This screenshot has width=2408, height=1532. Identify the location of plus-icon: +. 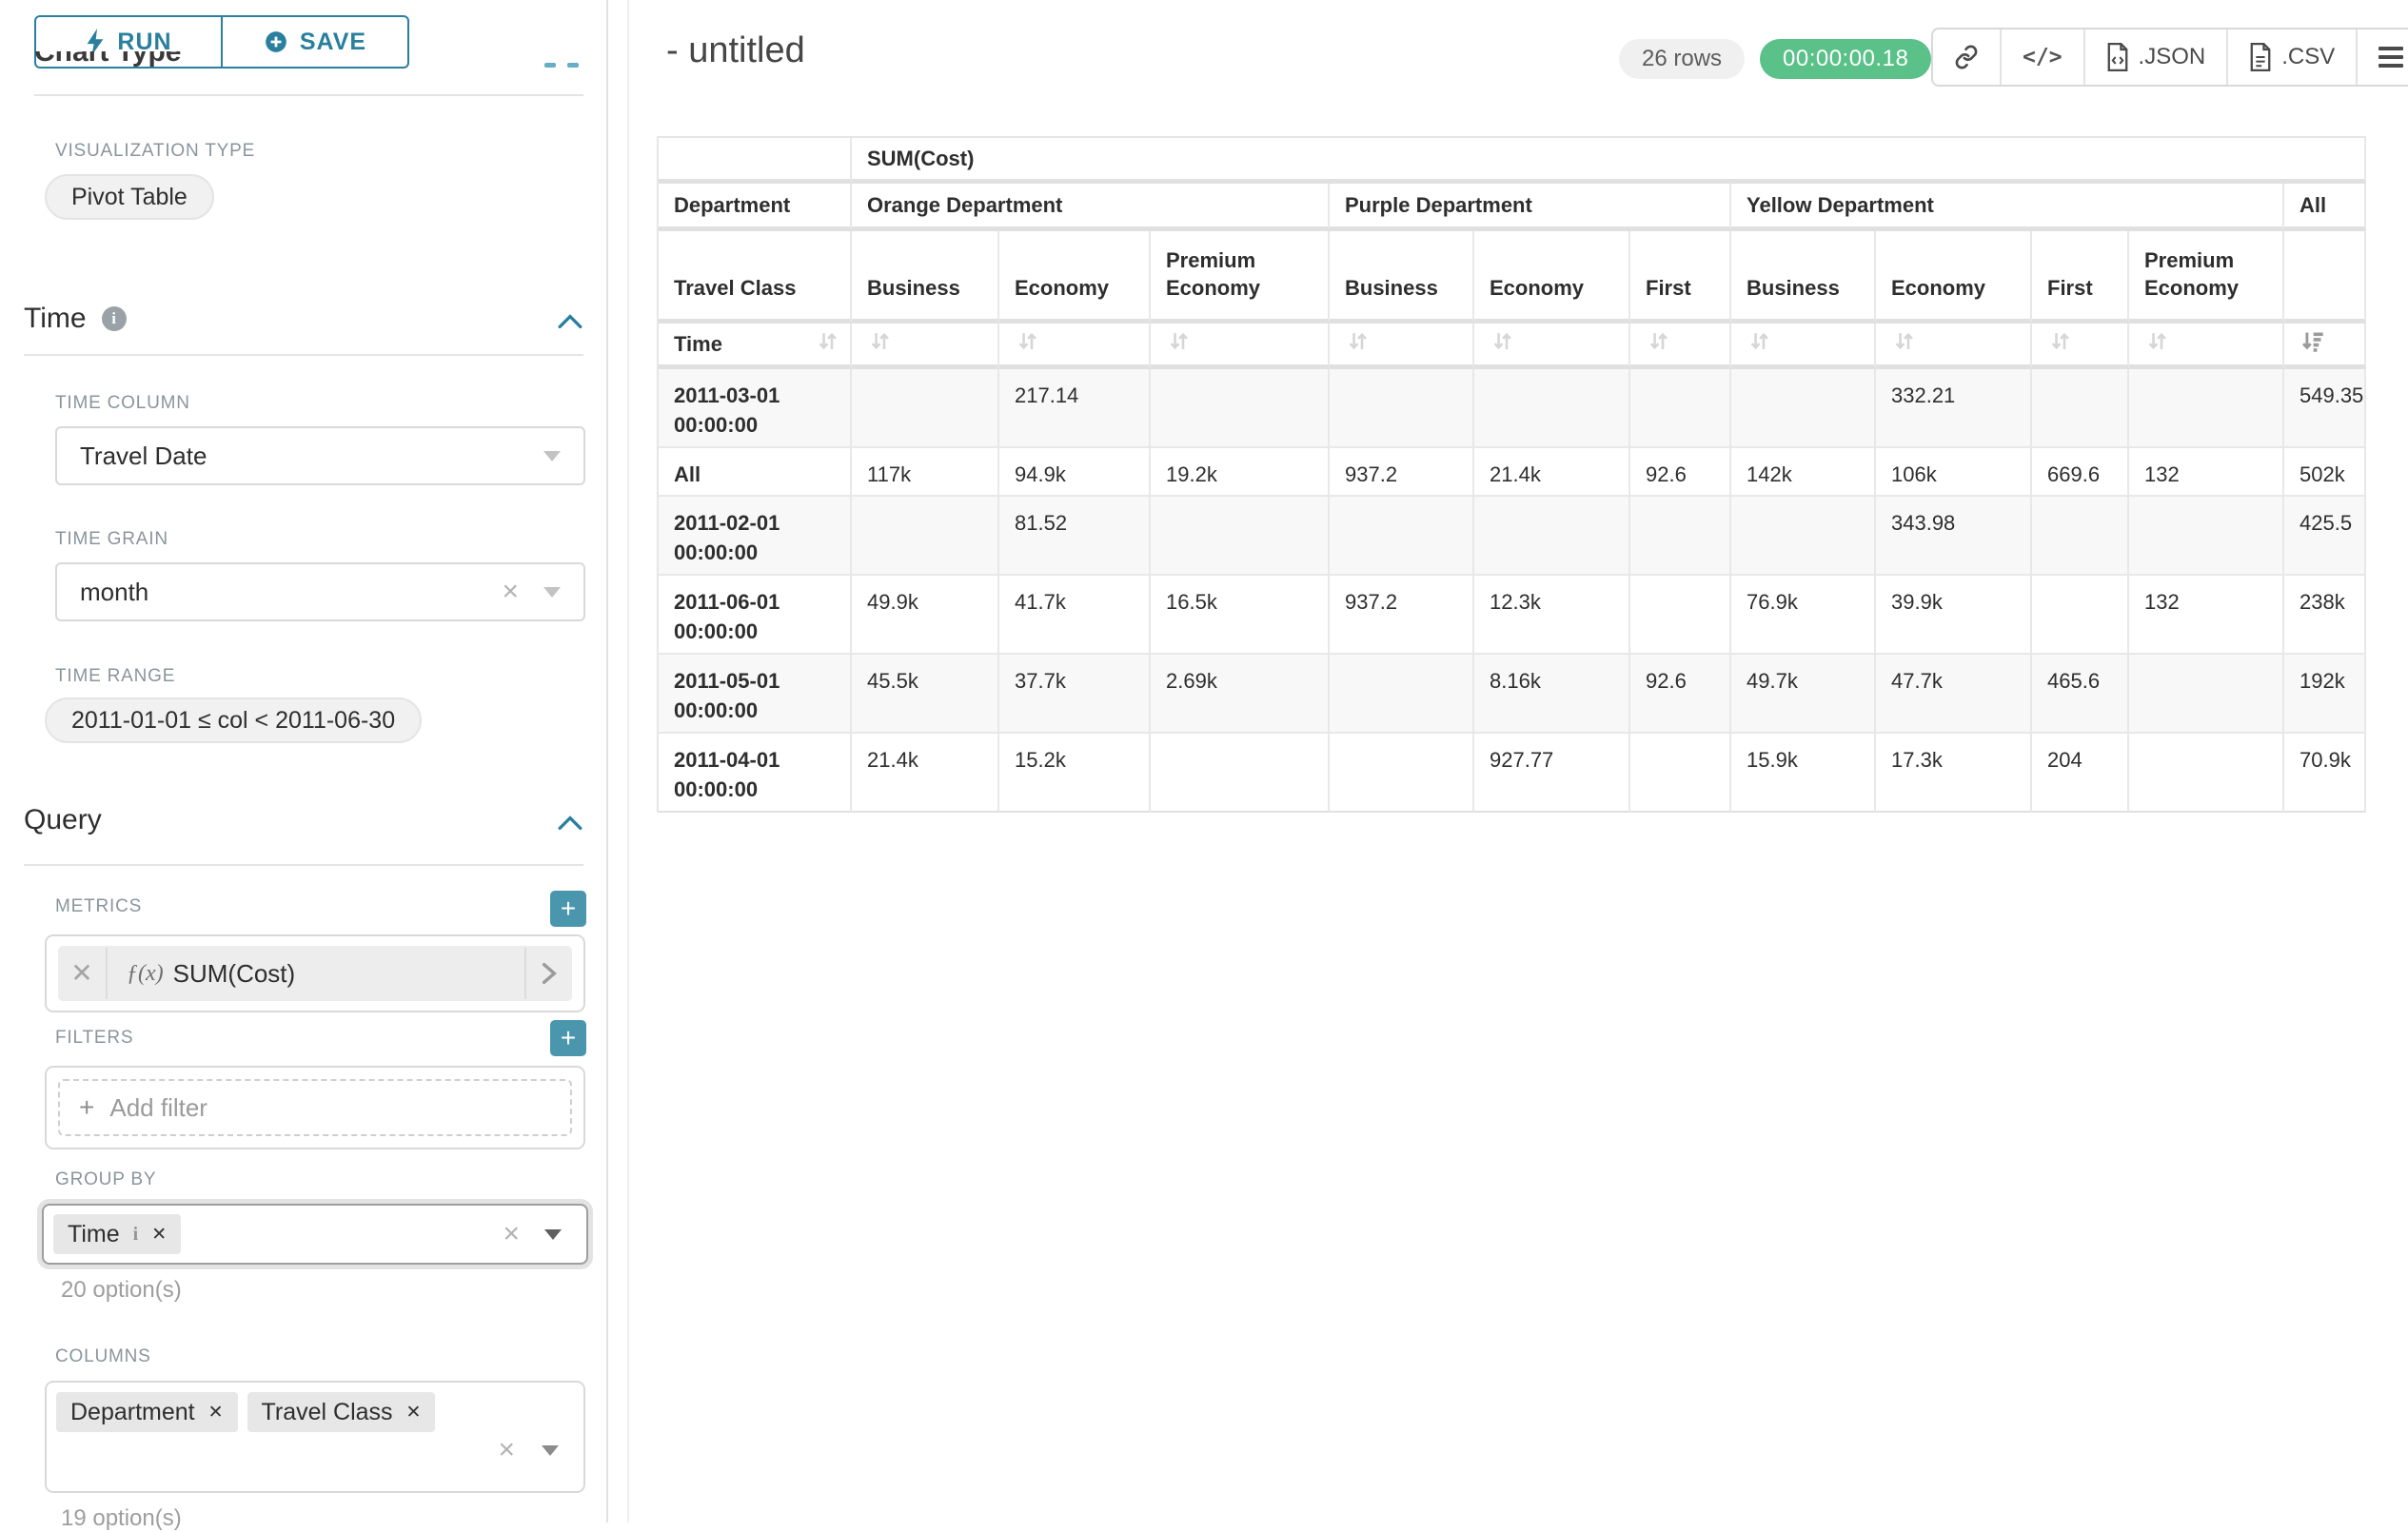
(87, 1107).